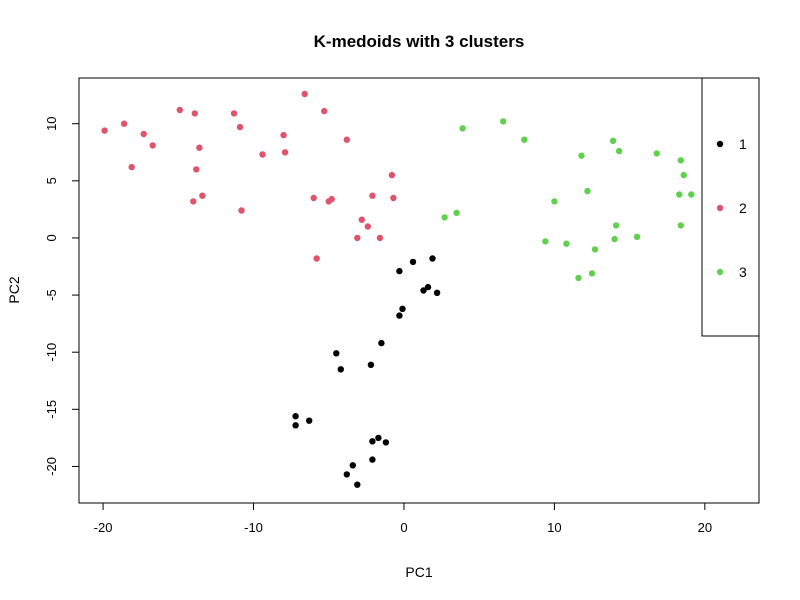  Describe the element at coordinates (51, 352) in the screenshot. I see `y-tick-label-2: -10` at that location.